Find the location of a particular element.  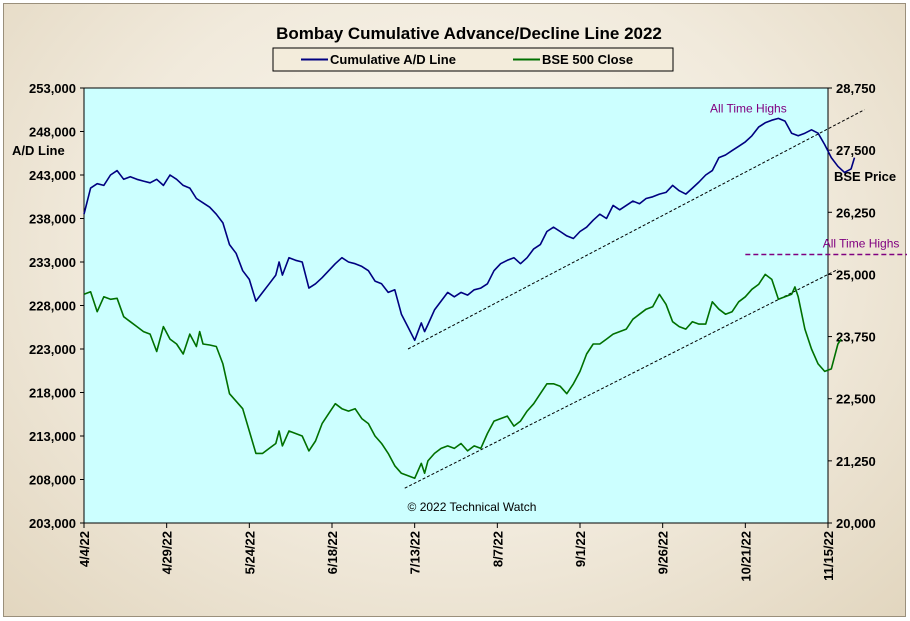

x-tick-label: 7/13/22 is located at coordinates (415, 552).